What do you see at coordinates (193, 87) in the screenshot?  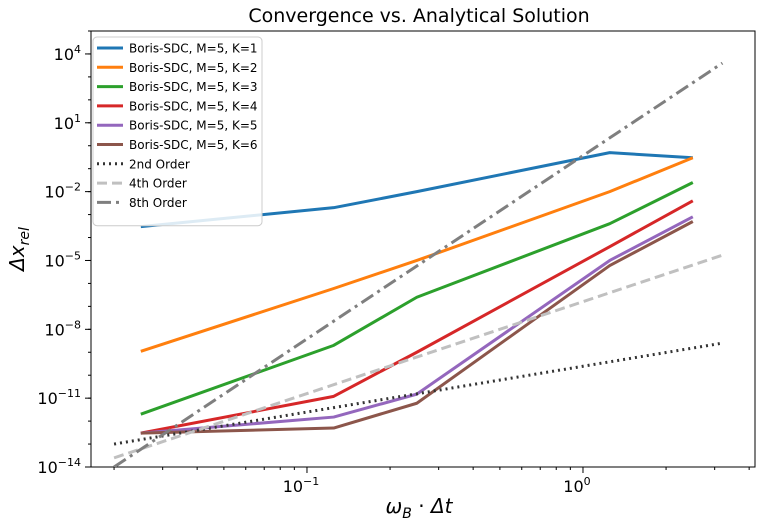 I see `legend-label-boris-sdc-m-5-k-3: Boris-SDC, M=5, K=3` at bounding box center [193, 87].